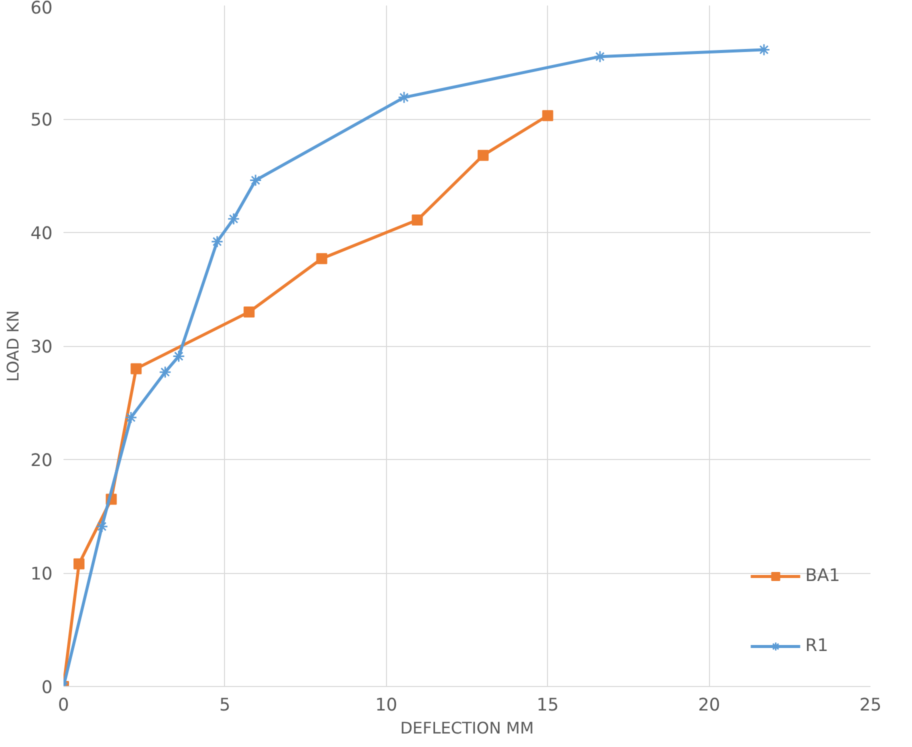 This screenshot has width=912, height=747. Describe the element at coordinates (386, 706) in the screenshot. I see `x-tick-label: 10` at that location.